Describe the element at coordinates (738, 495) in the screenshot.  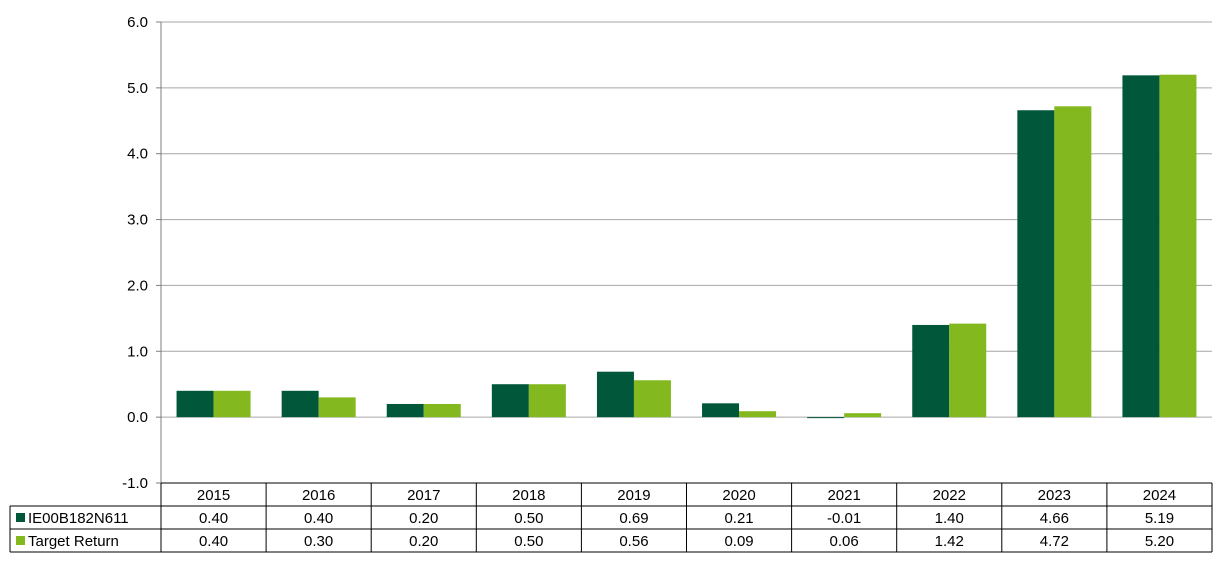
I see `x-tick-label: 2020` at that location.